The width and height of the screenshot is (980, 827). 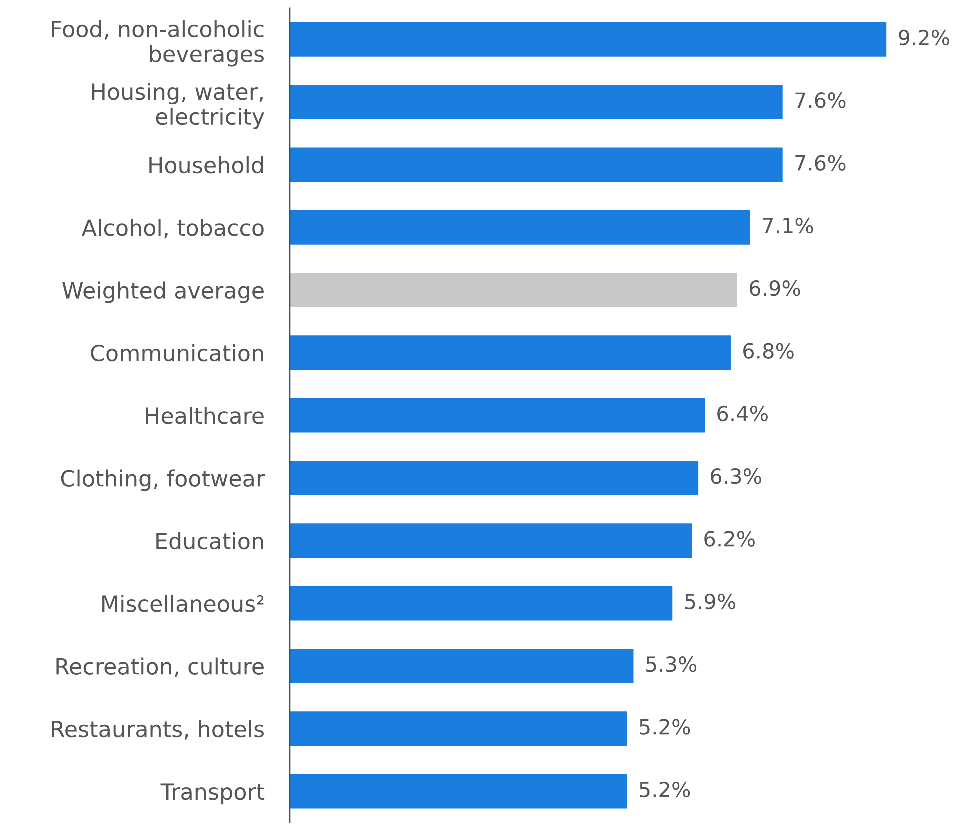 I want to click on y-tick-label: Restaurants, hotels, so click(x=158, y=730).